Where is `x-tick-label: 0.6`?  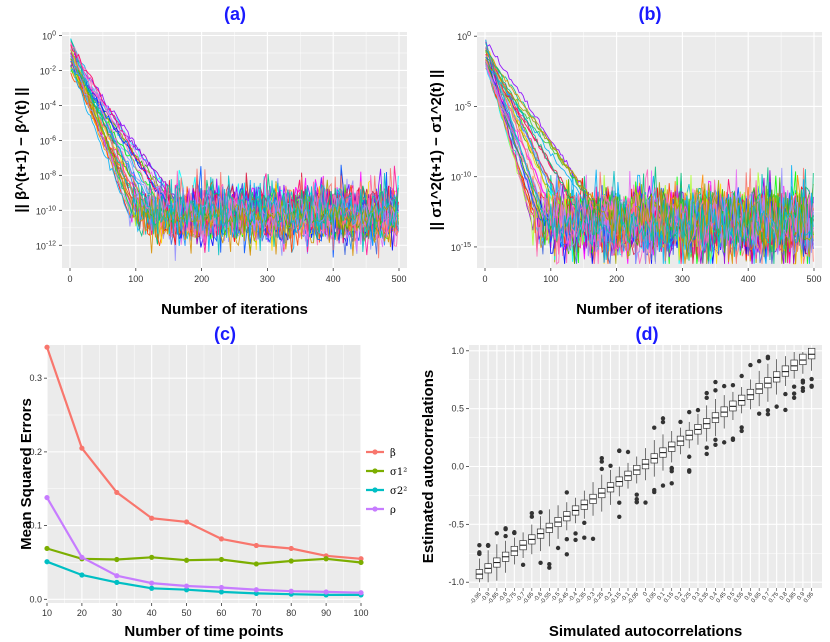
x-tick-label: 0.6 is located at coordinates (749, 596).